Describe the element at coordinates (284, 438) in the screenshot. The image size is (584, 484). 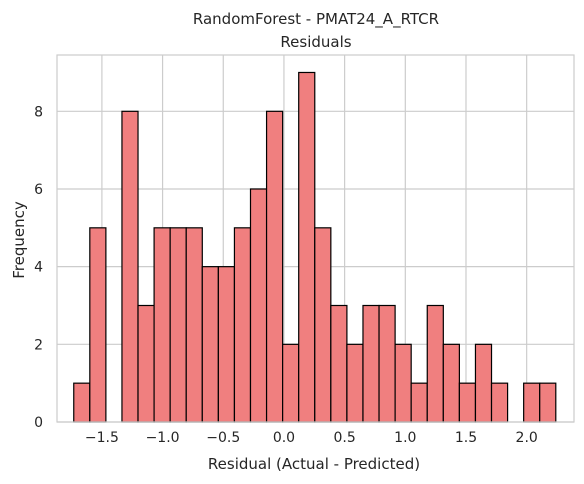
I see `x-tick-label: 0.0` at that location.